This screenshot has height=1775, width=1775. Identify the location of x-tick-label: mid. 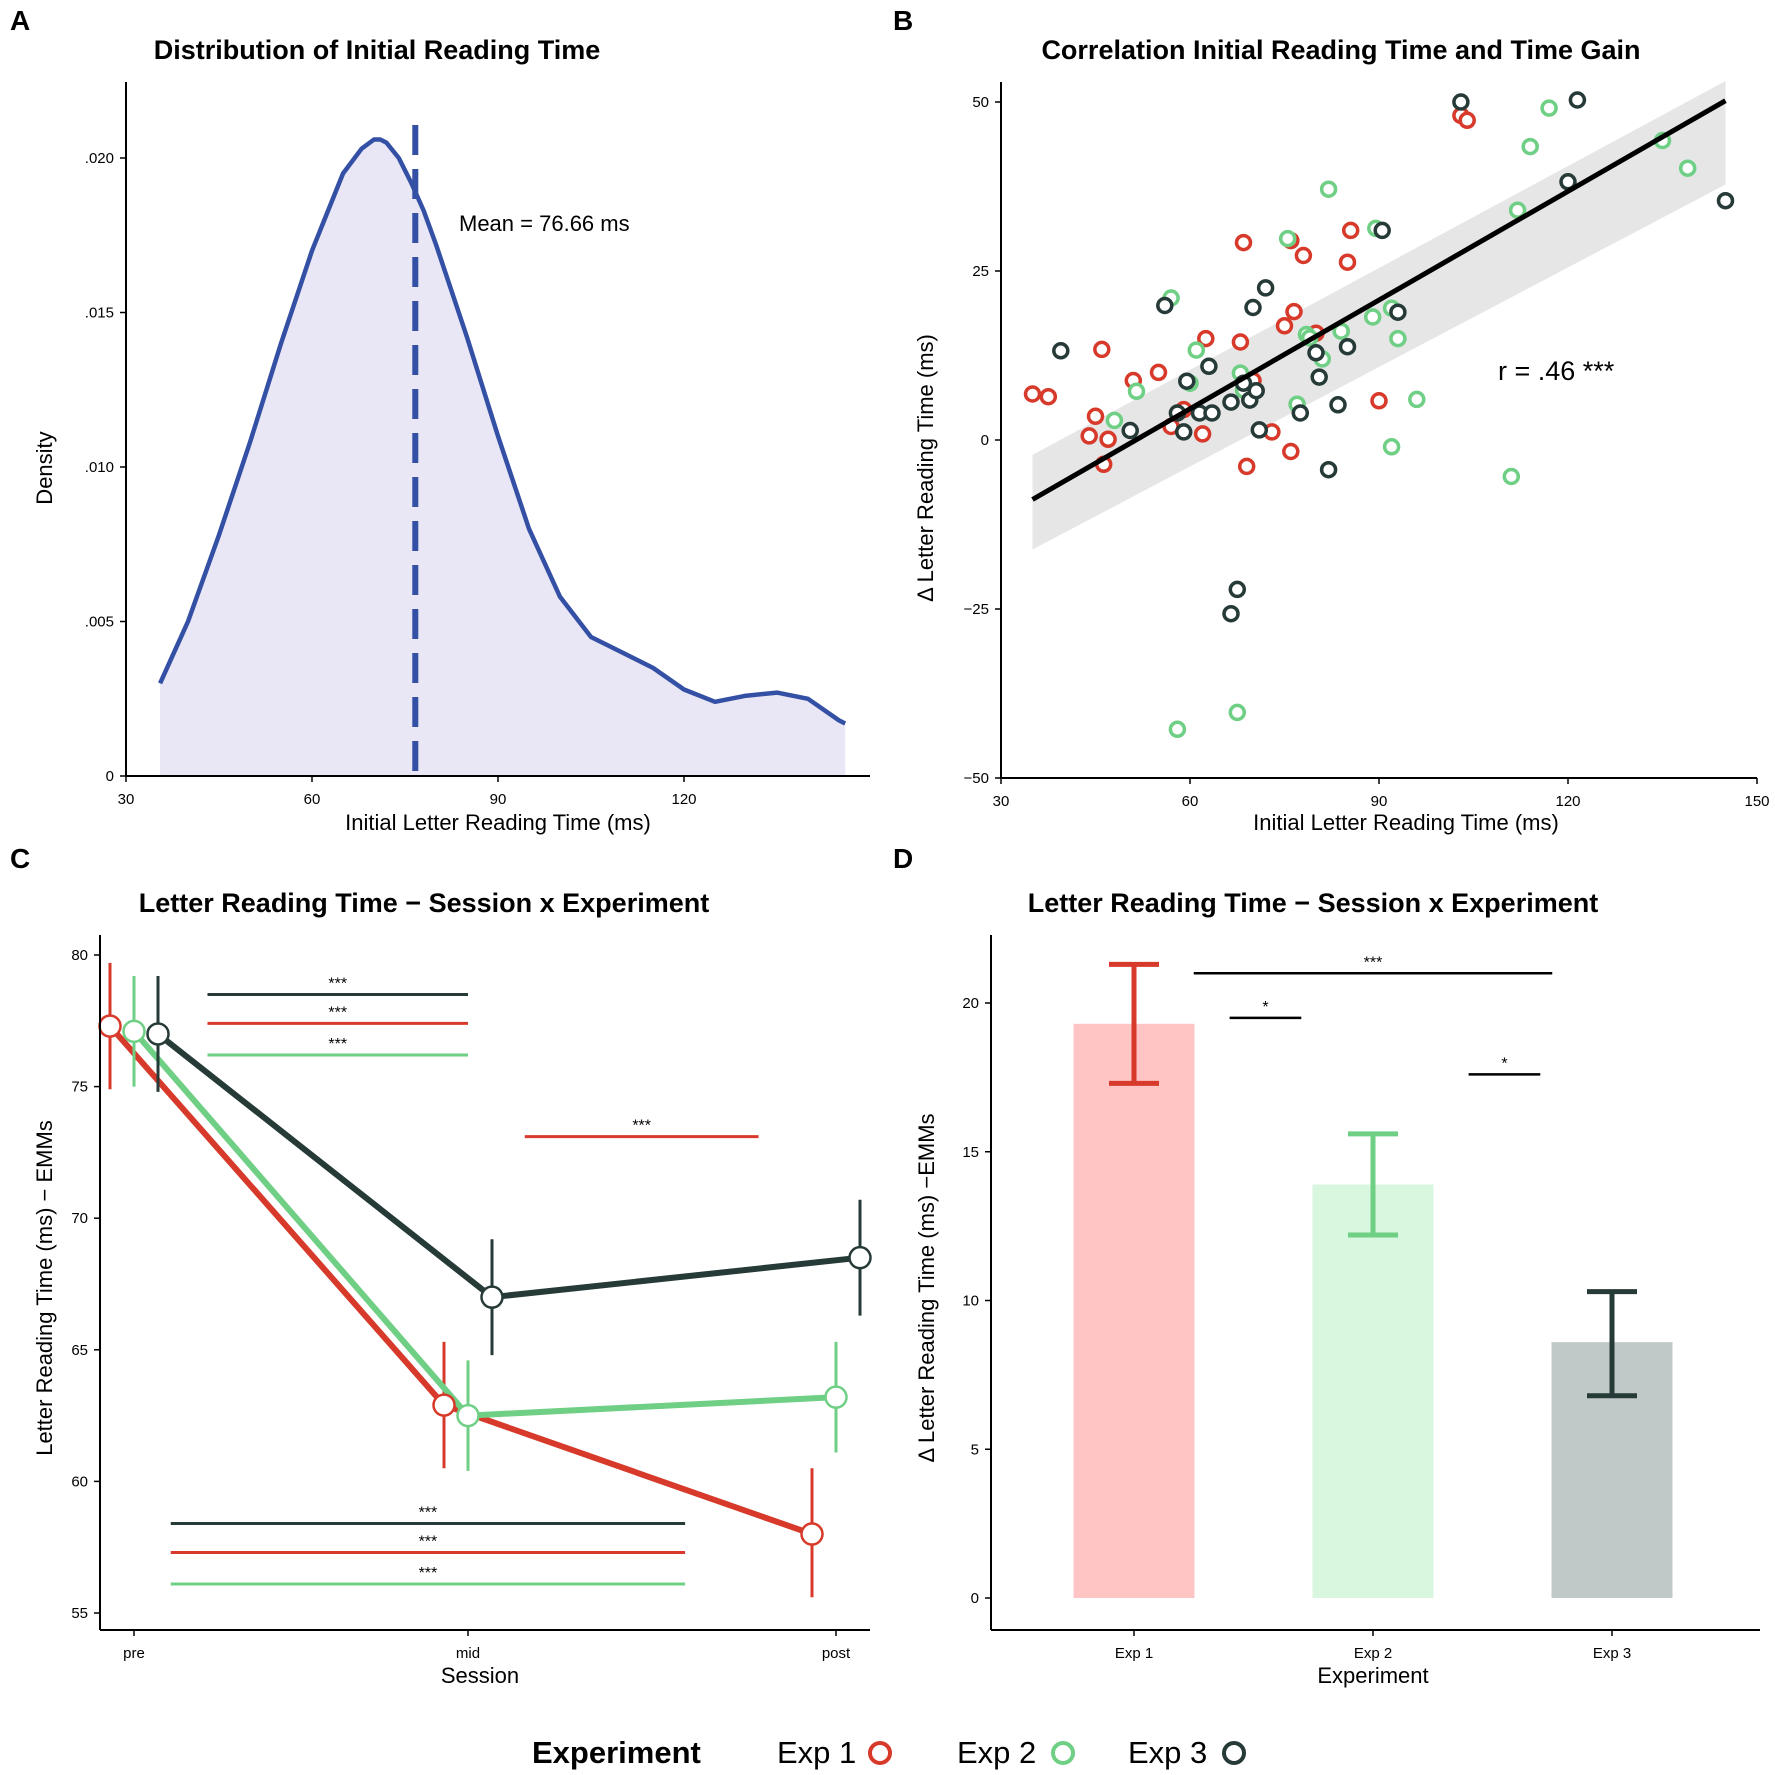
(468, 1653).